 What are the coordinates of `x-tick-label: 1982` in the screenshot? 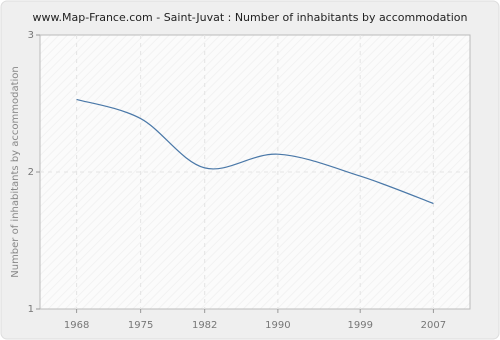 It's located at (204, 325).